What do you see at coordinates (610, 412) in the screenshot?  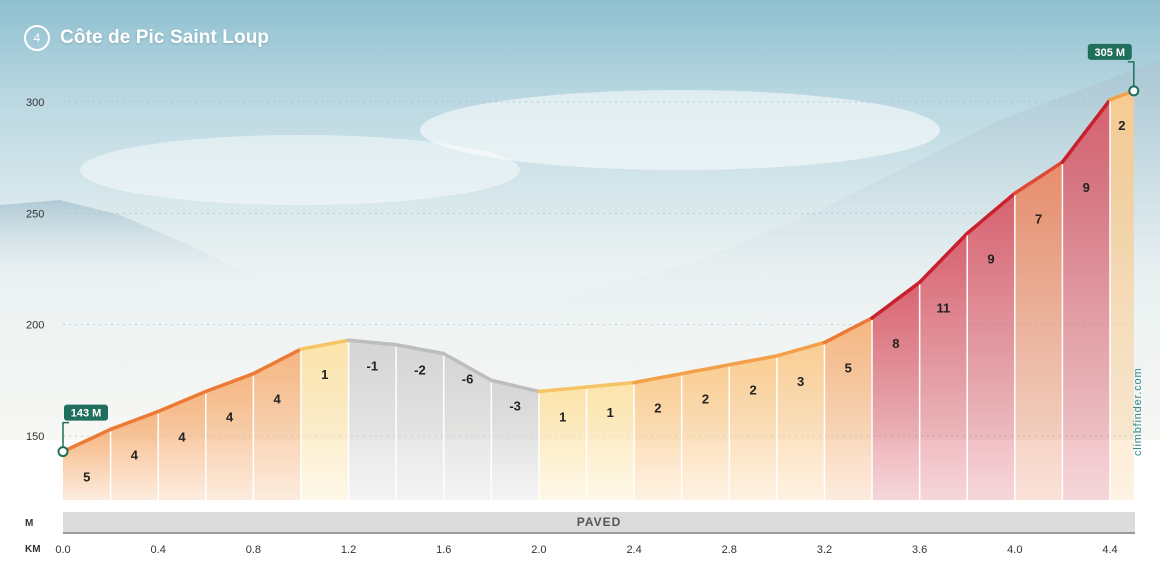 I see `grade-label-12: 1` at bounding box center [610, 412].